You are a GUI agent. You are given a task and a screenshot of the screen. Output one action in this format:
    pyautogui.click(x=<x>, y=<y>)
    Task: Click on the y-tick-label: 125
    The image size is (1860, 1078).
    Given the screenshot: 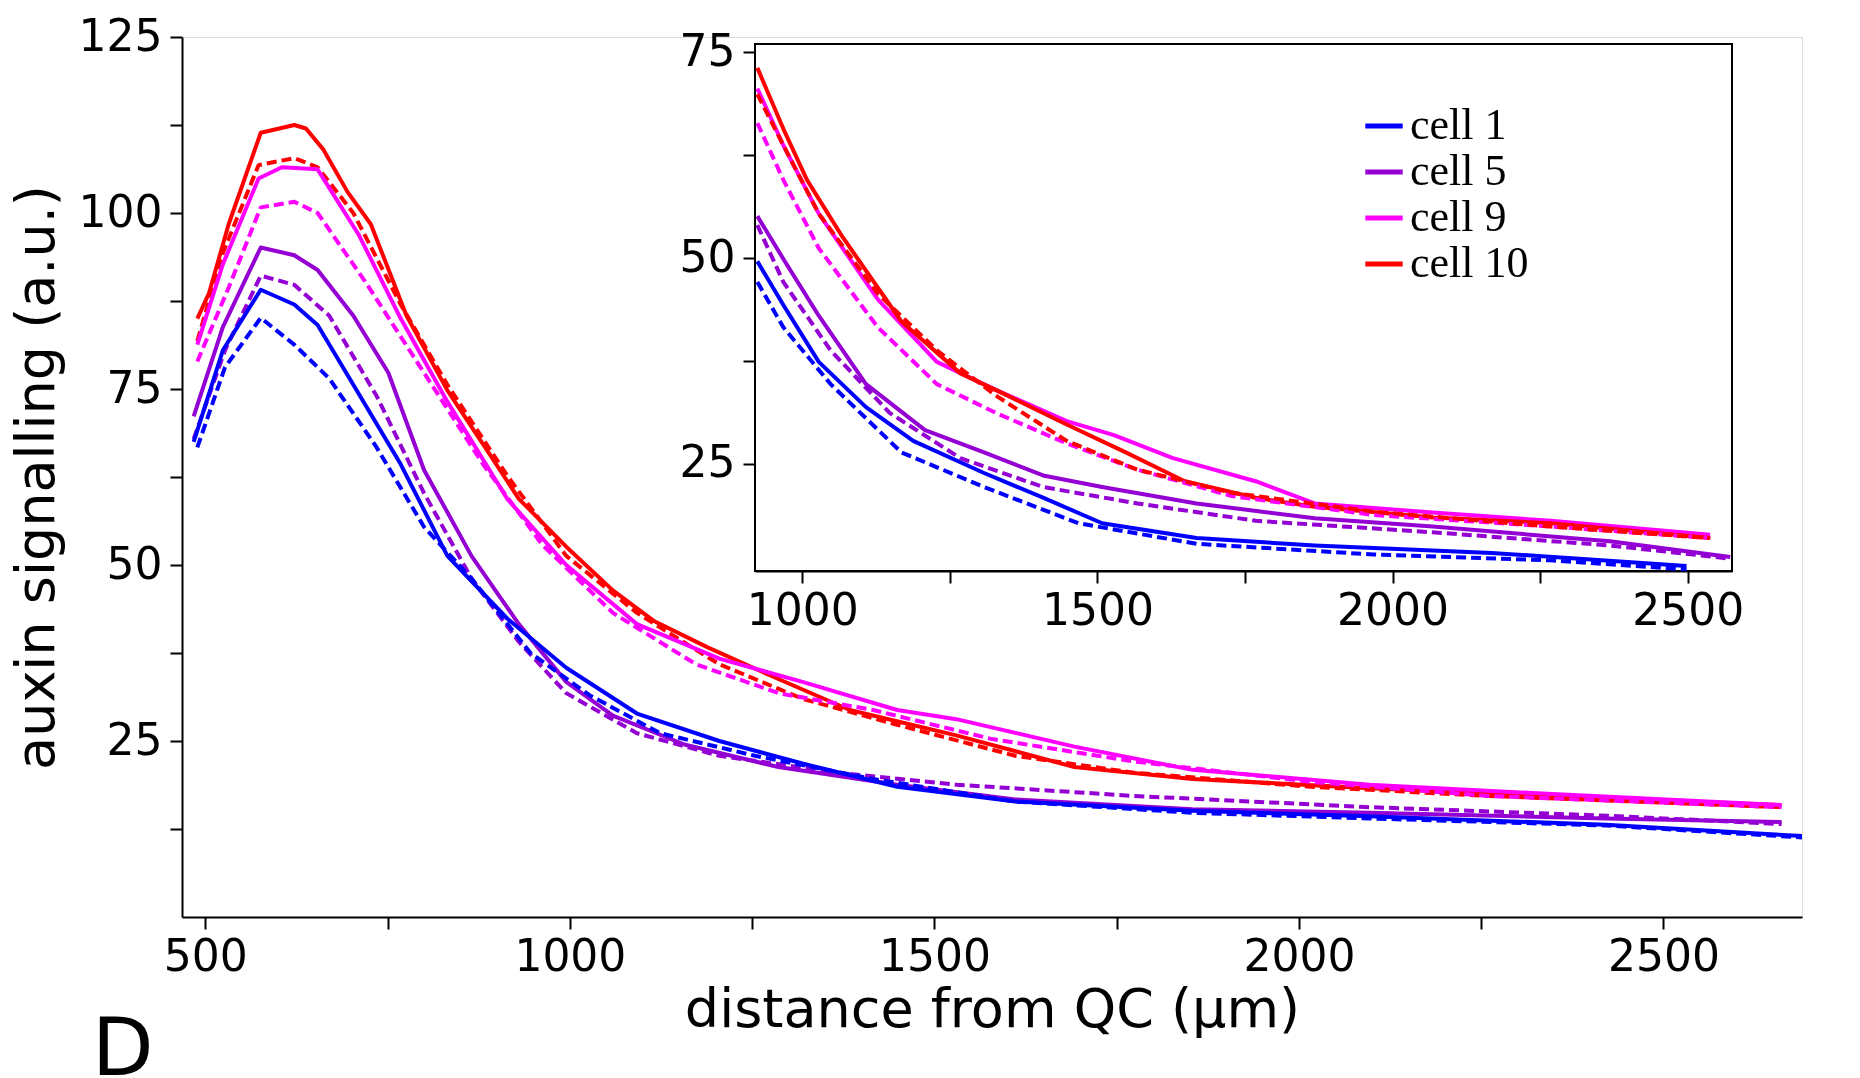 What is the action you would take?
    pyautogui.click(x=120, y=35)
    